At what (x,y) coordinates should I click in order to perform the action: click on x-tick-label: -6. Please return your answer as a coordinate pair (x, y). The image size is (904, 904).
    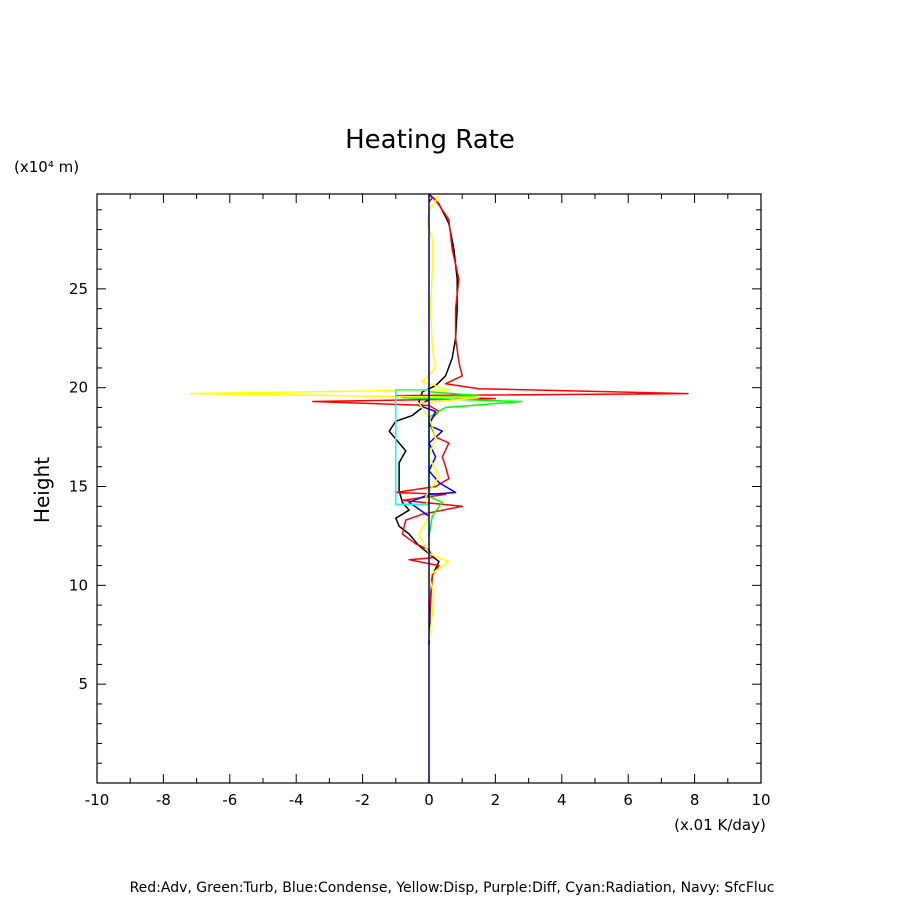
    Looking at the image, I should click on (229, 800).